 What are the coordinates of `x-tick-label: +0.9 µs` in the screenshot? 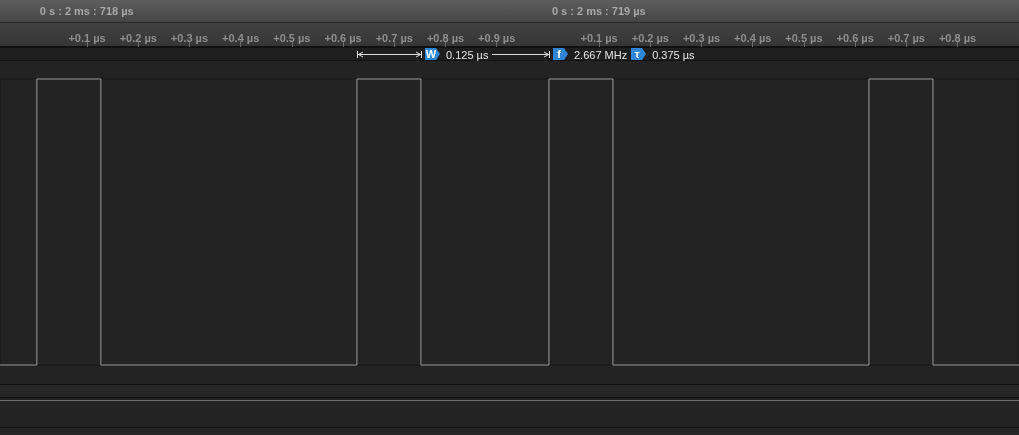 It's located at (497, 37).